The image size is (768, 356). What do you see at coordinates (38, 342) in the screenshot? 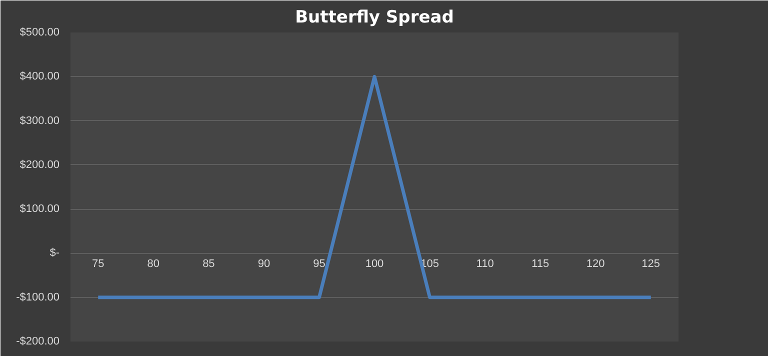
I see `y-tick-label: -$200.00` at bounding box center [38, 342].